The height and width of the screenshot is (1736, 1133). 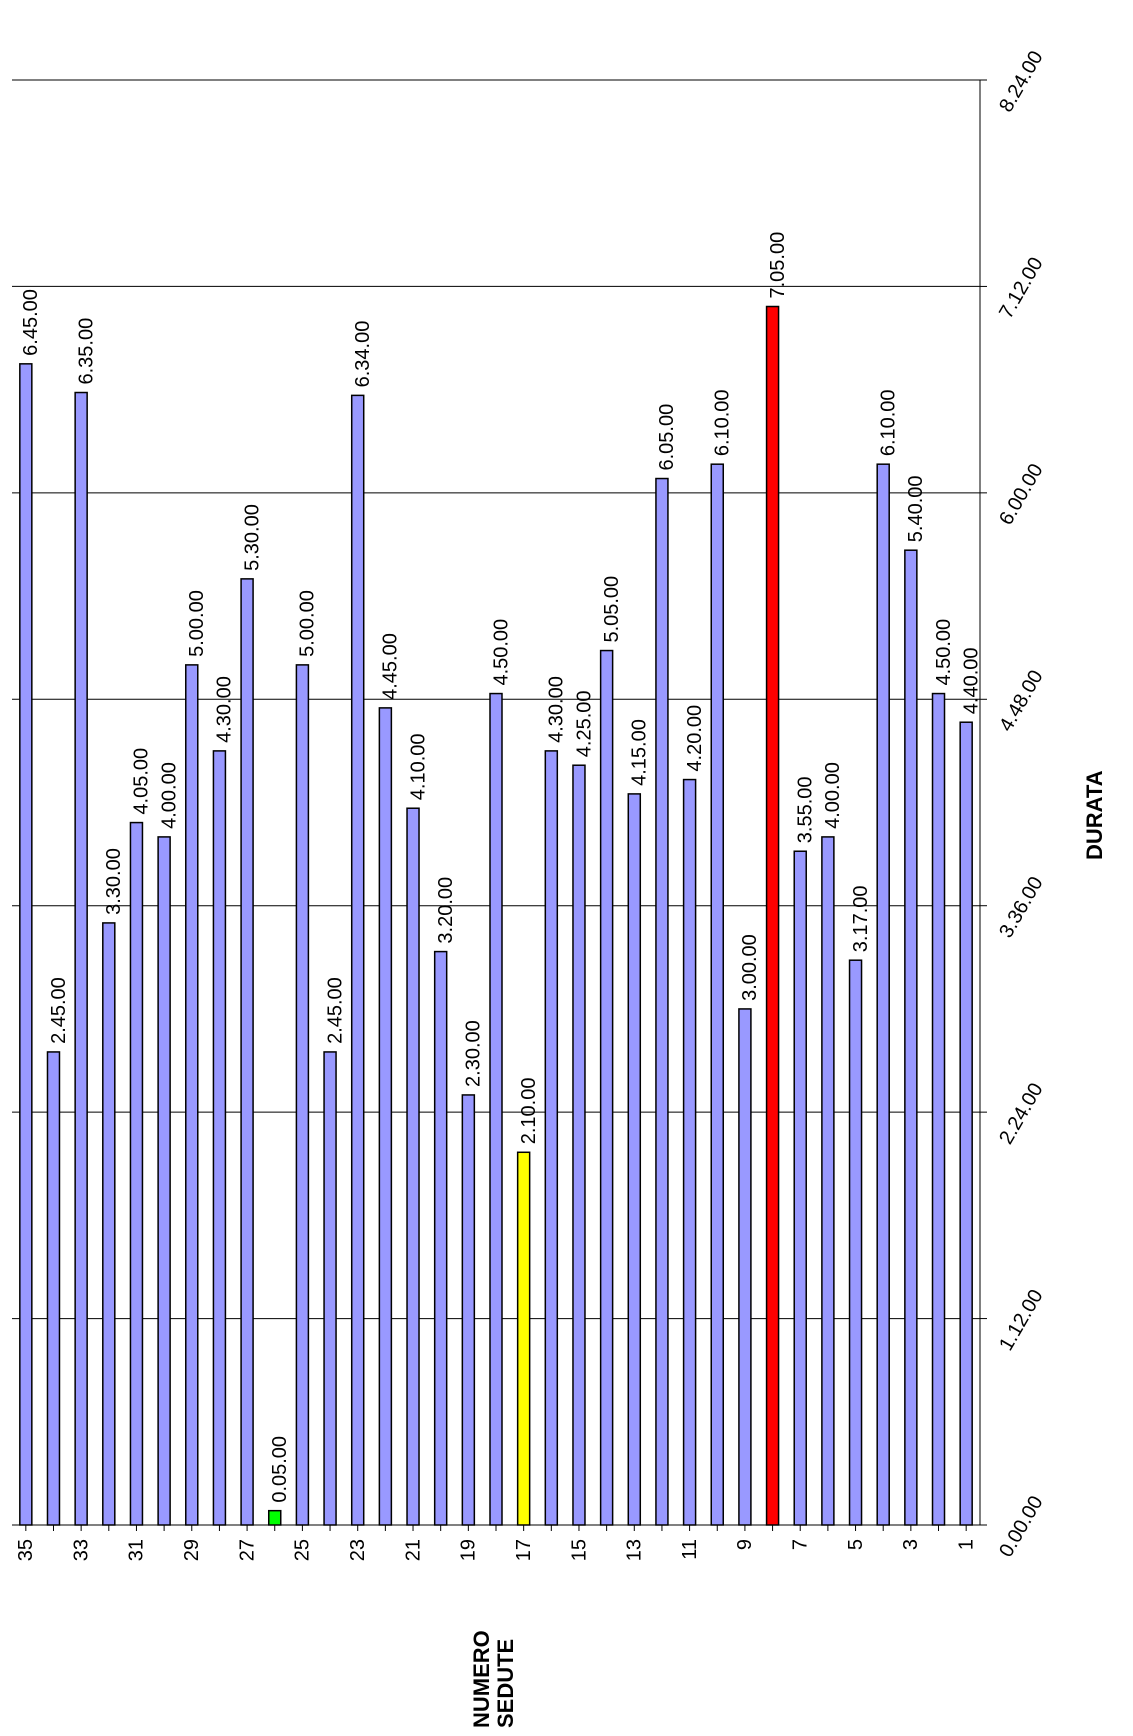 I want to click on value-label-14: 5.05.00, so click(x=612, y=609).